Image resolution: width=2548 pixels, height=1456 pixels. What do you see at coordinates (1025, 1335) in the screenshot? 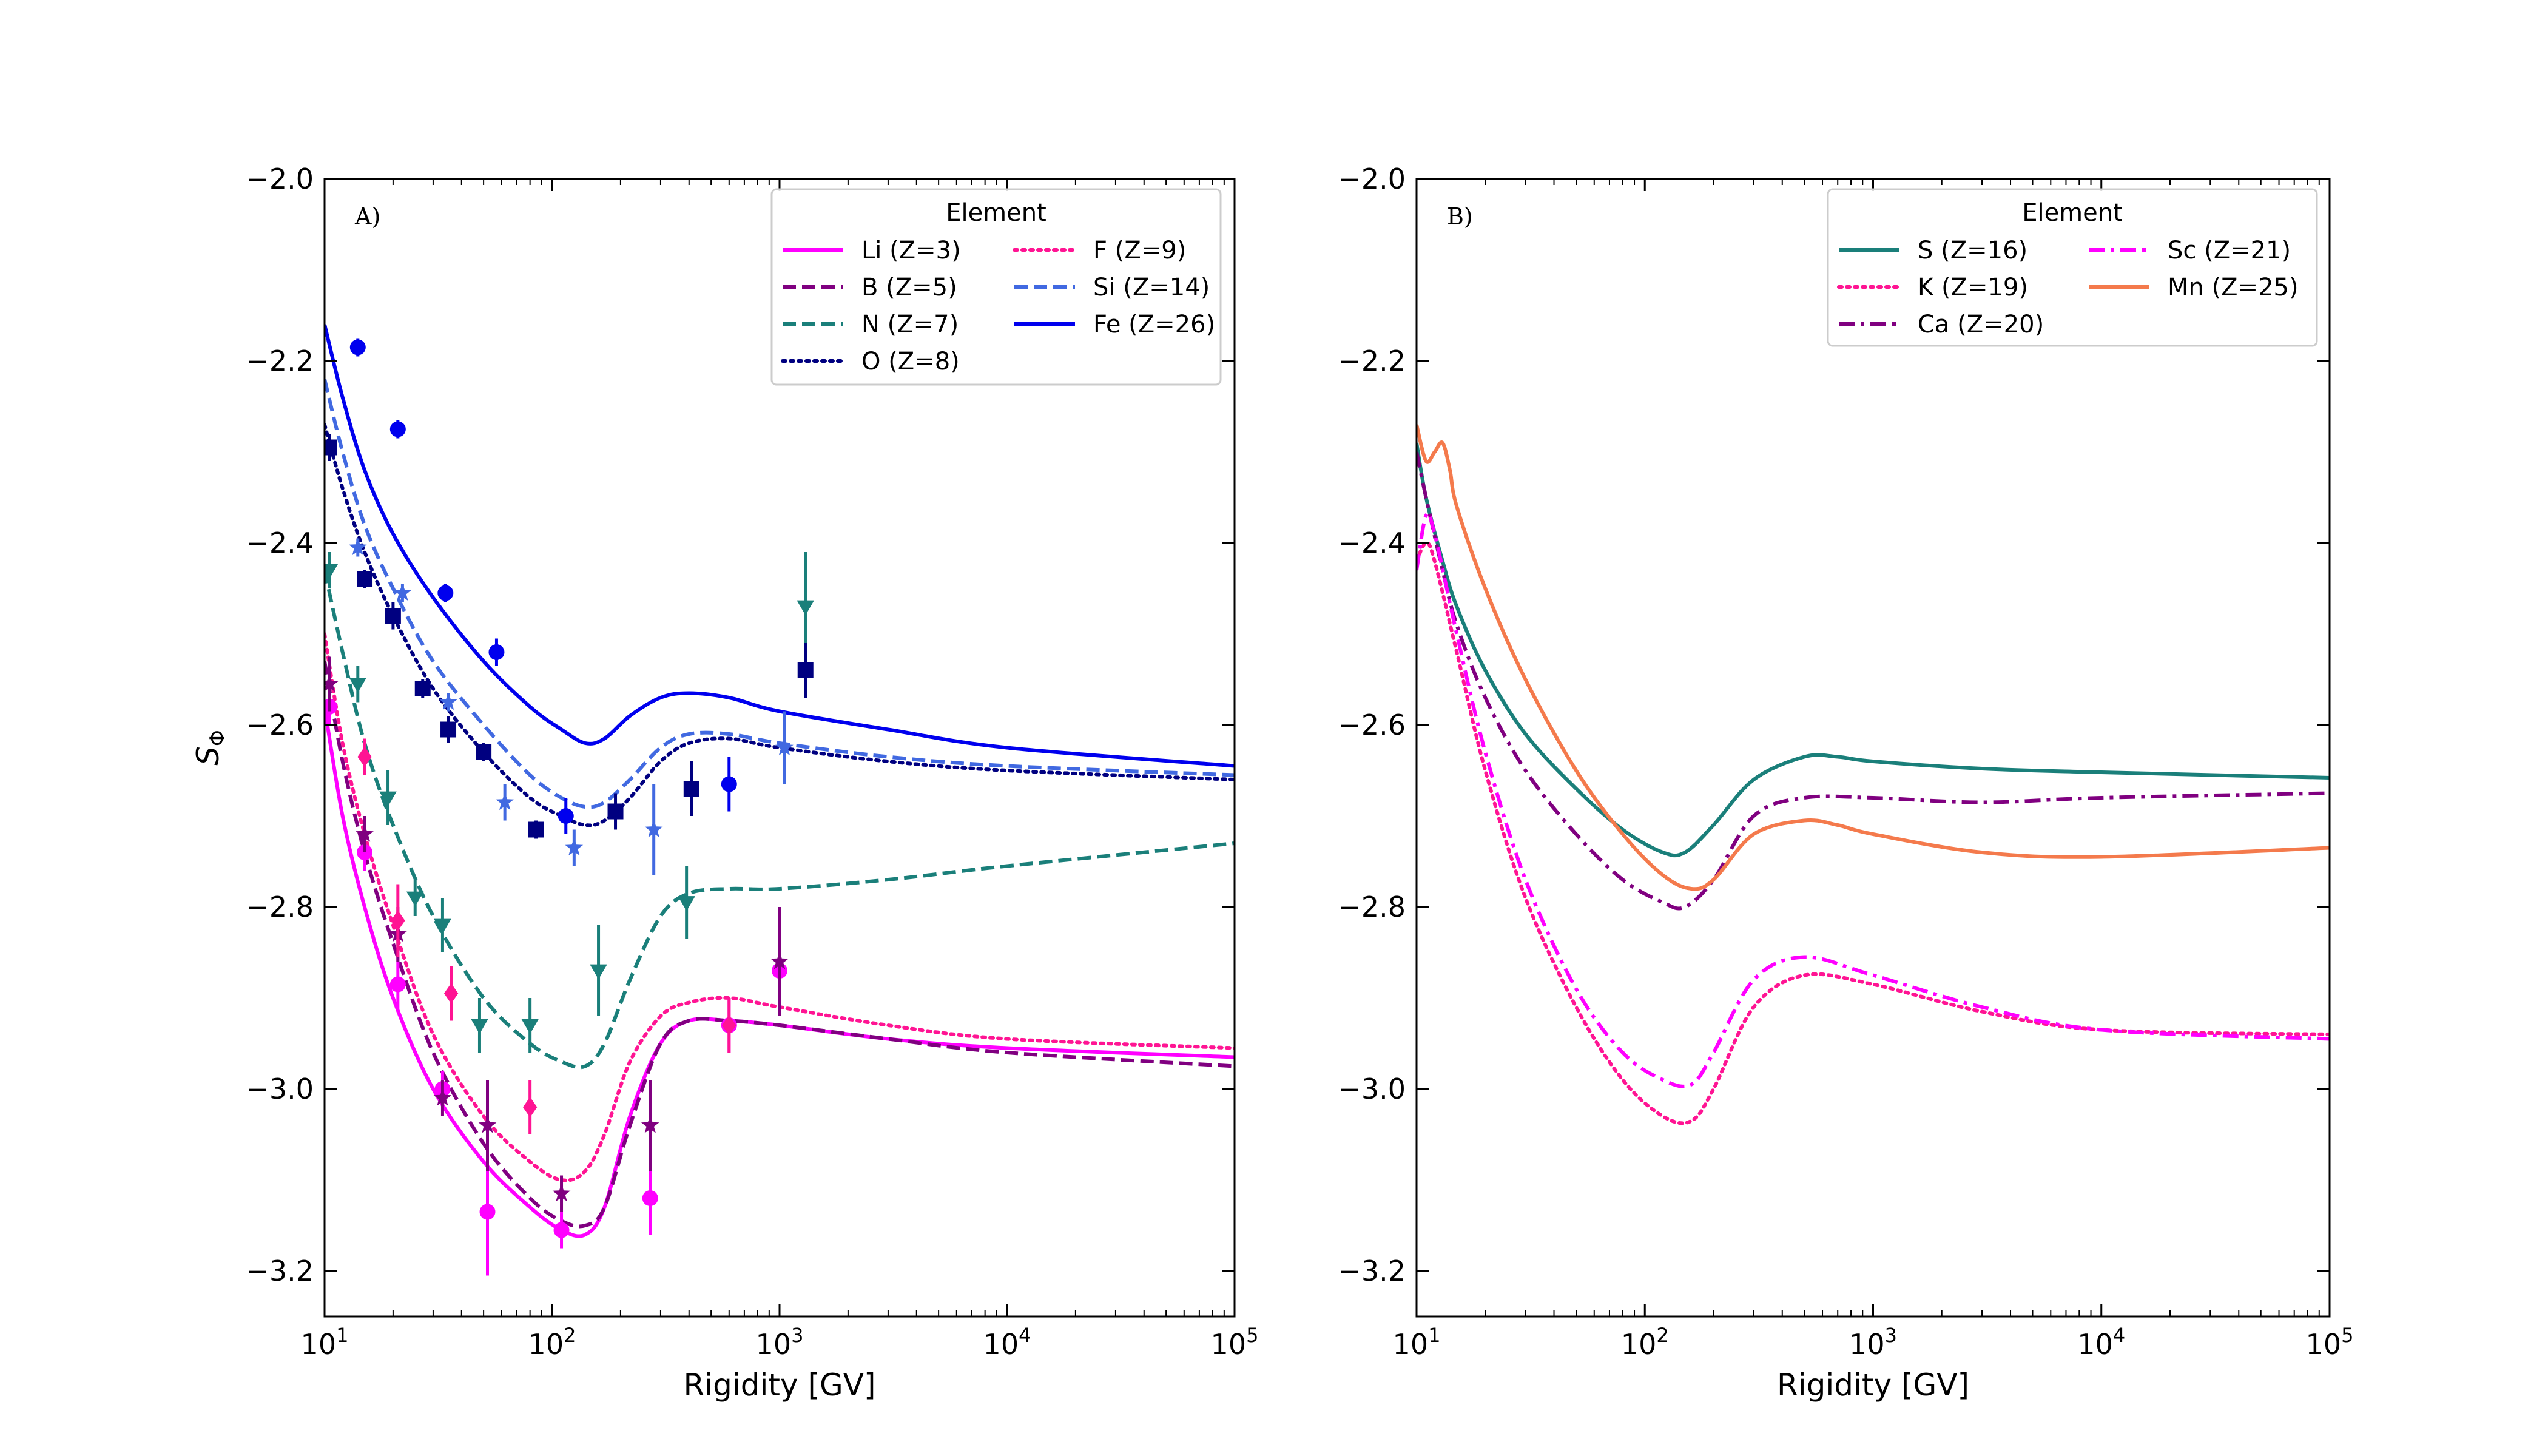
I see `x-tick-exponent: 4` at bounding box center [1025, 1335].